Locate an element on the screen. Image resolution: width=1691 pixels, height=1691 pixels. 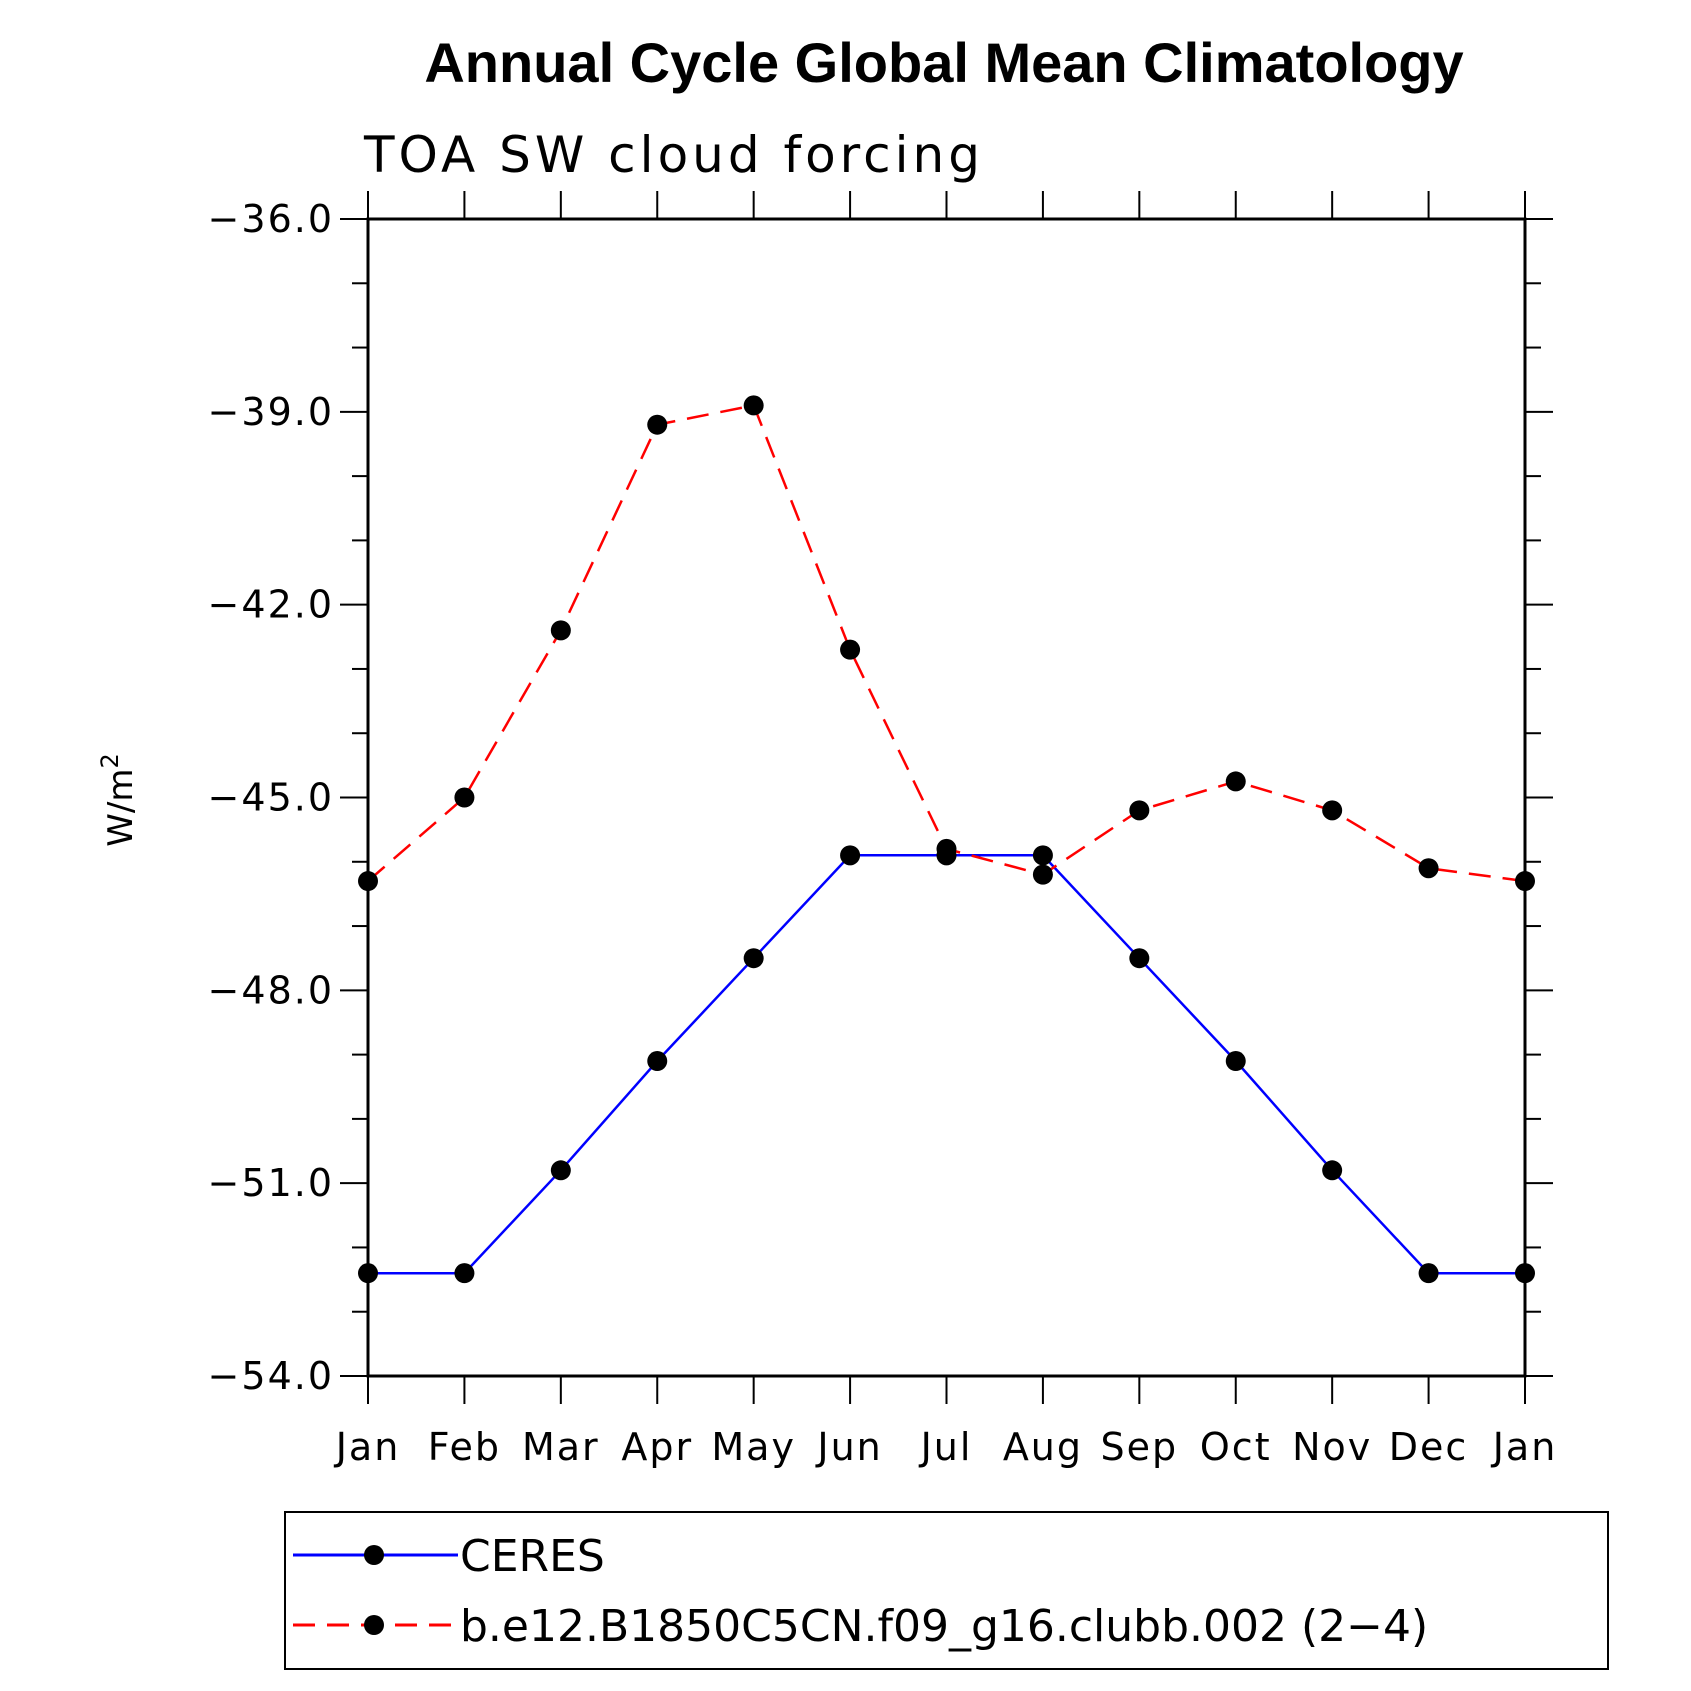
legend-box is located at coordinates (946, 1590).